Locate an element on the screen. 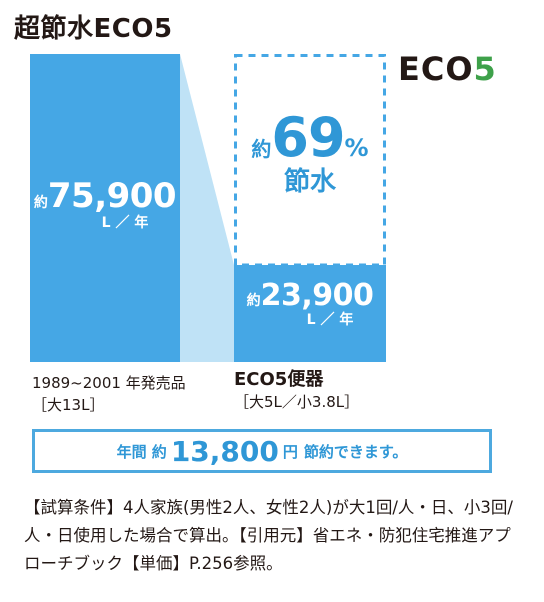 This screenshot has width=544, height=602. old-model-name: 1989~2001 年発売品 is located at coordinates (109, 383).